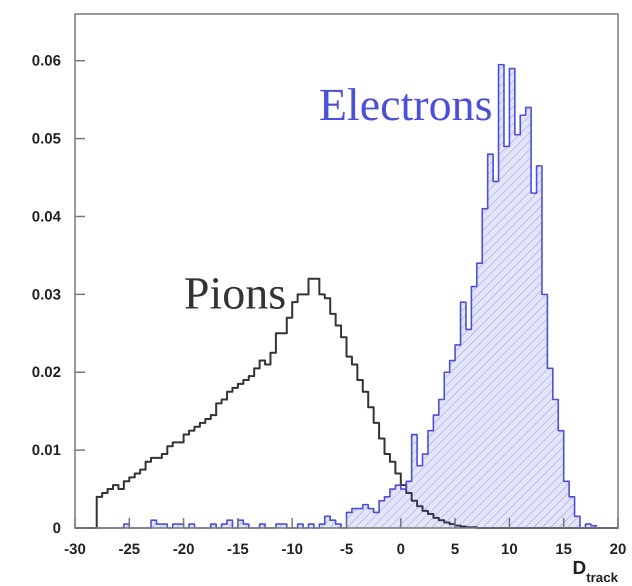 This screenshot has width=632, height=586. What do you see at coordinates (46, 451) in the screenshot?
I see `y-tick-label: 0.01` at bounding box center [46, 451].